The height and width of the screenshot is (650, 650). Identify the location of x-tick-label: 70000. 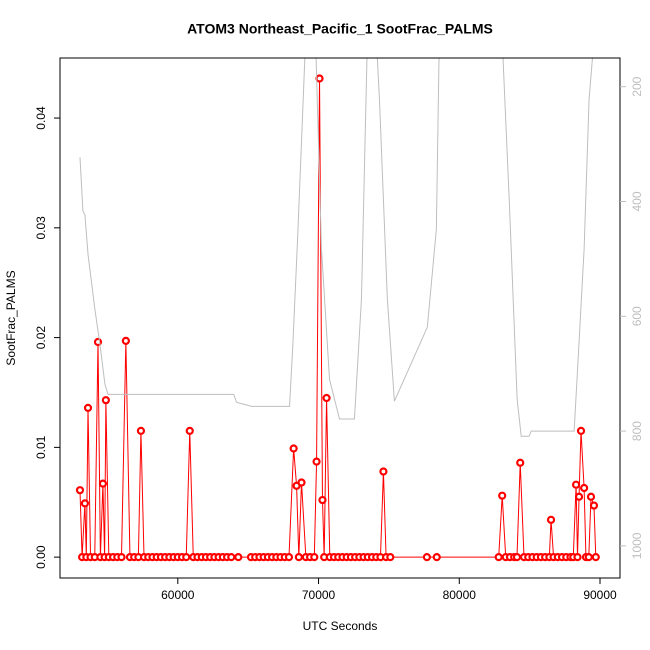
(319, 595).